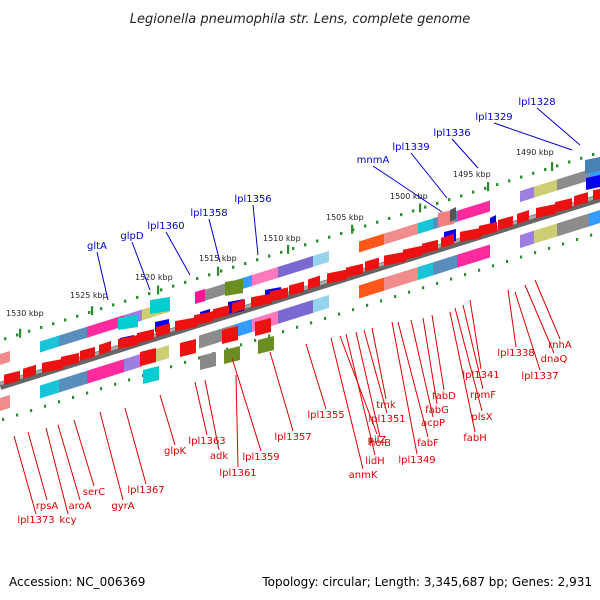 The width and height of the screenshot is (600, 600). Describe the element at coordinates (292, 437) in the screenshot. I see `reverse-gene-label: lpl1357` at that location.